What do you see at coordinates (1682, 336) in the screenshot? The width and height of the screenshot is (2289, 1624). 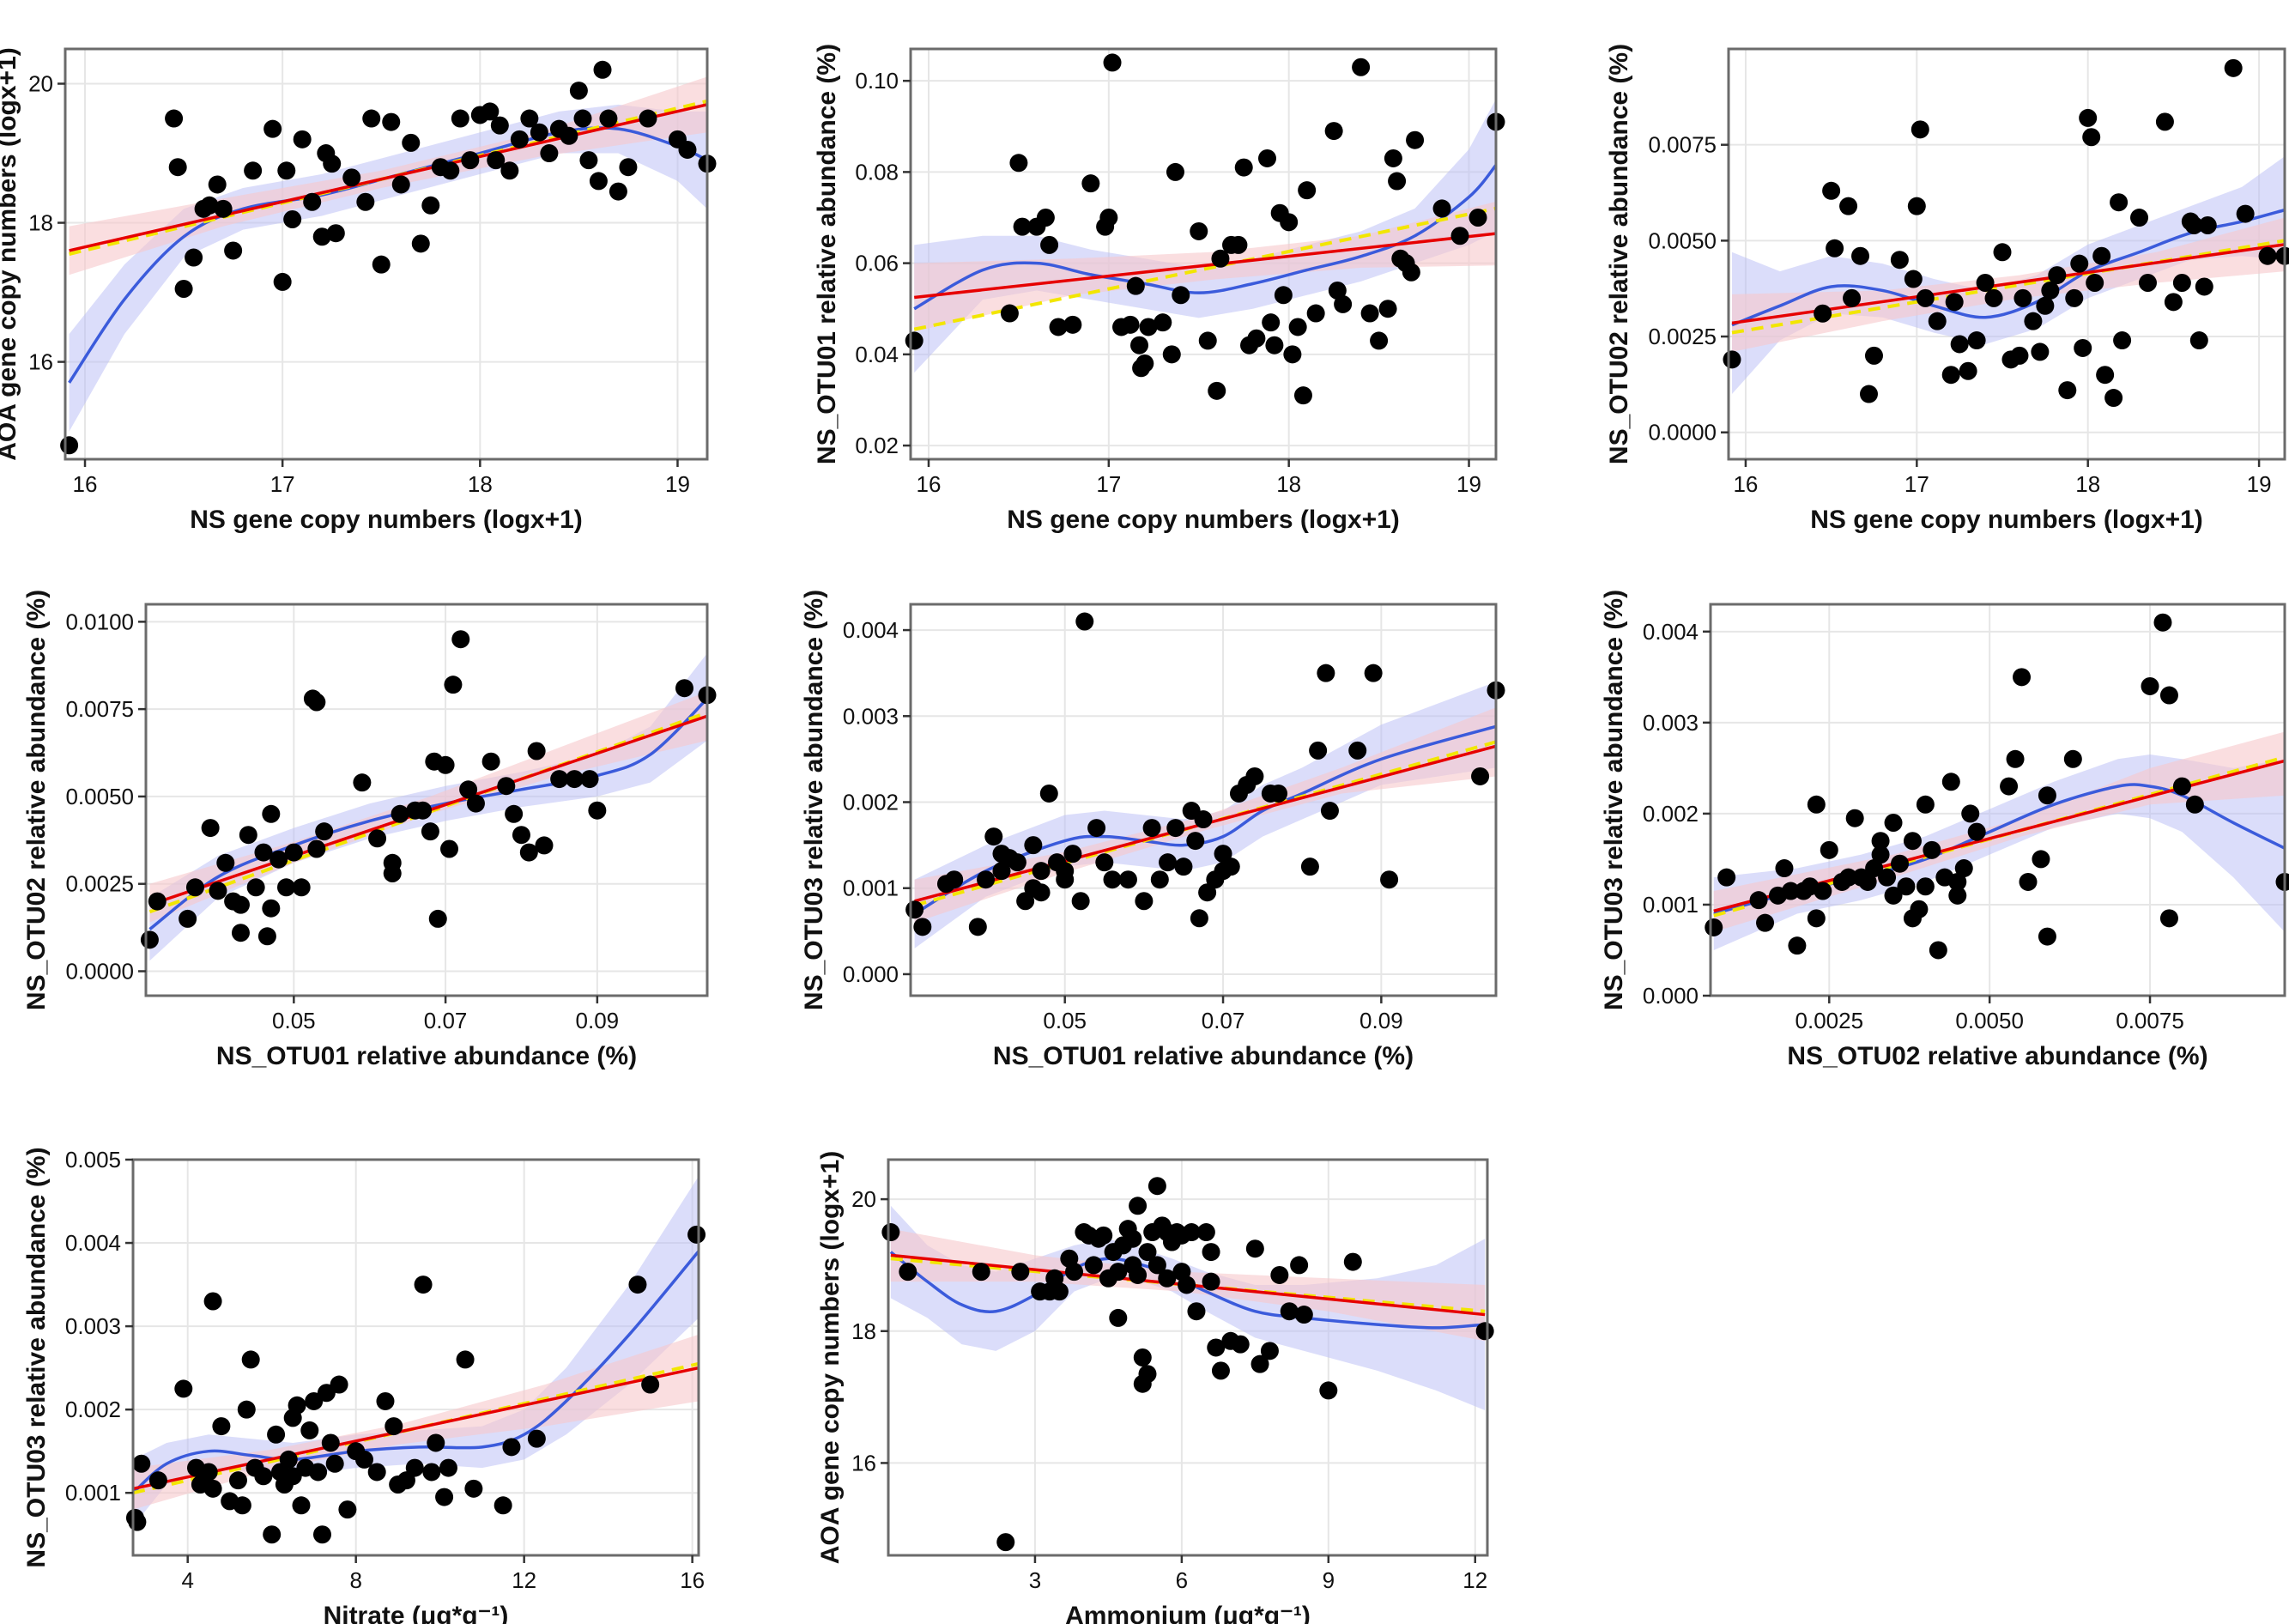 I see `y-tick-label: 0.0025` at bounding box center [1682, 336].